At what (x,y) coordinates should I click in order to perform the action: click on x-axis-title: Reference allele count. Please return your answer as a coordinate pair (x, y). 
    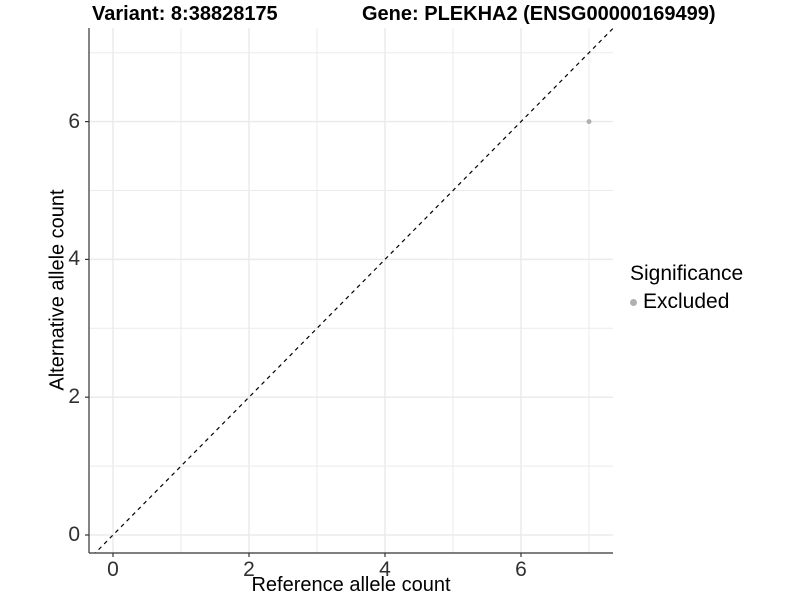
    Looking at the image, I should click on (351, 585).